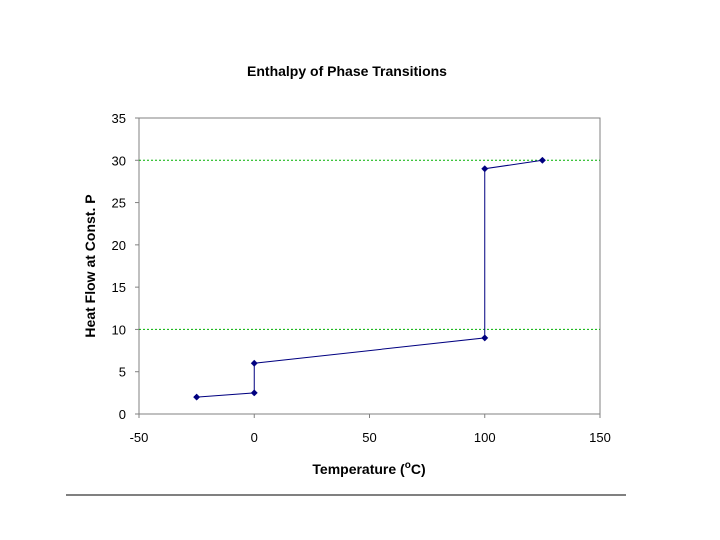 The height and width of the screenshot is (540, 720). Describe the element at coordinates (122, 414) in the screenshot. I see `y-tick-label: 0` at that location.